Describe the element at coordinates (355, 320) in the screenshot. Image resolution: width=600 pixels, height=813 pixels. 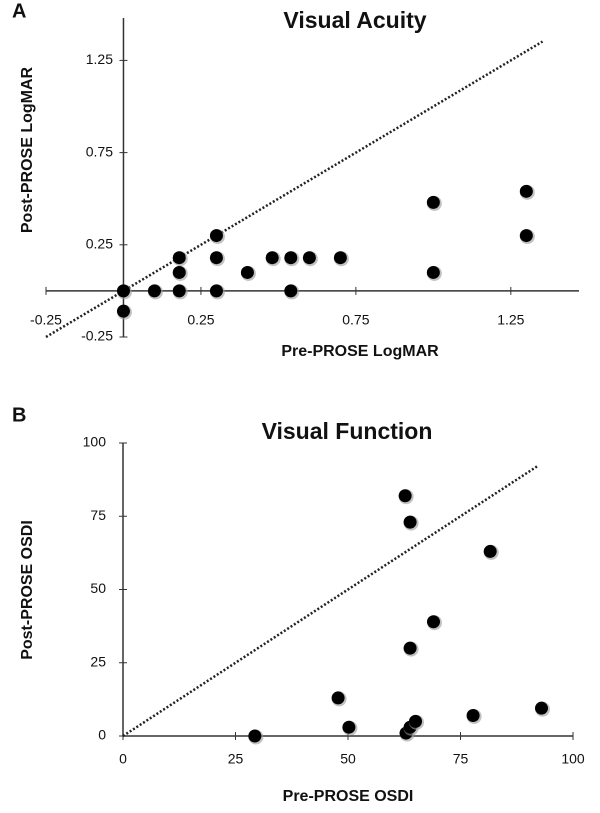
I see `x-tick-label: 0.75` at that location.